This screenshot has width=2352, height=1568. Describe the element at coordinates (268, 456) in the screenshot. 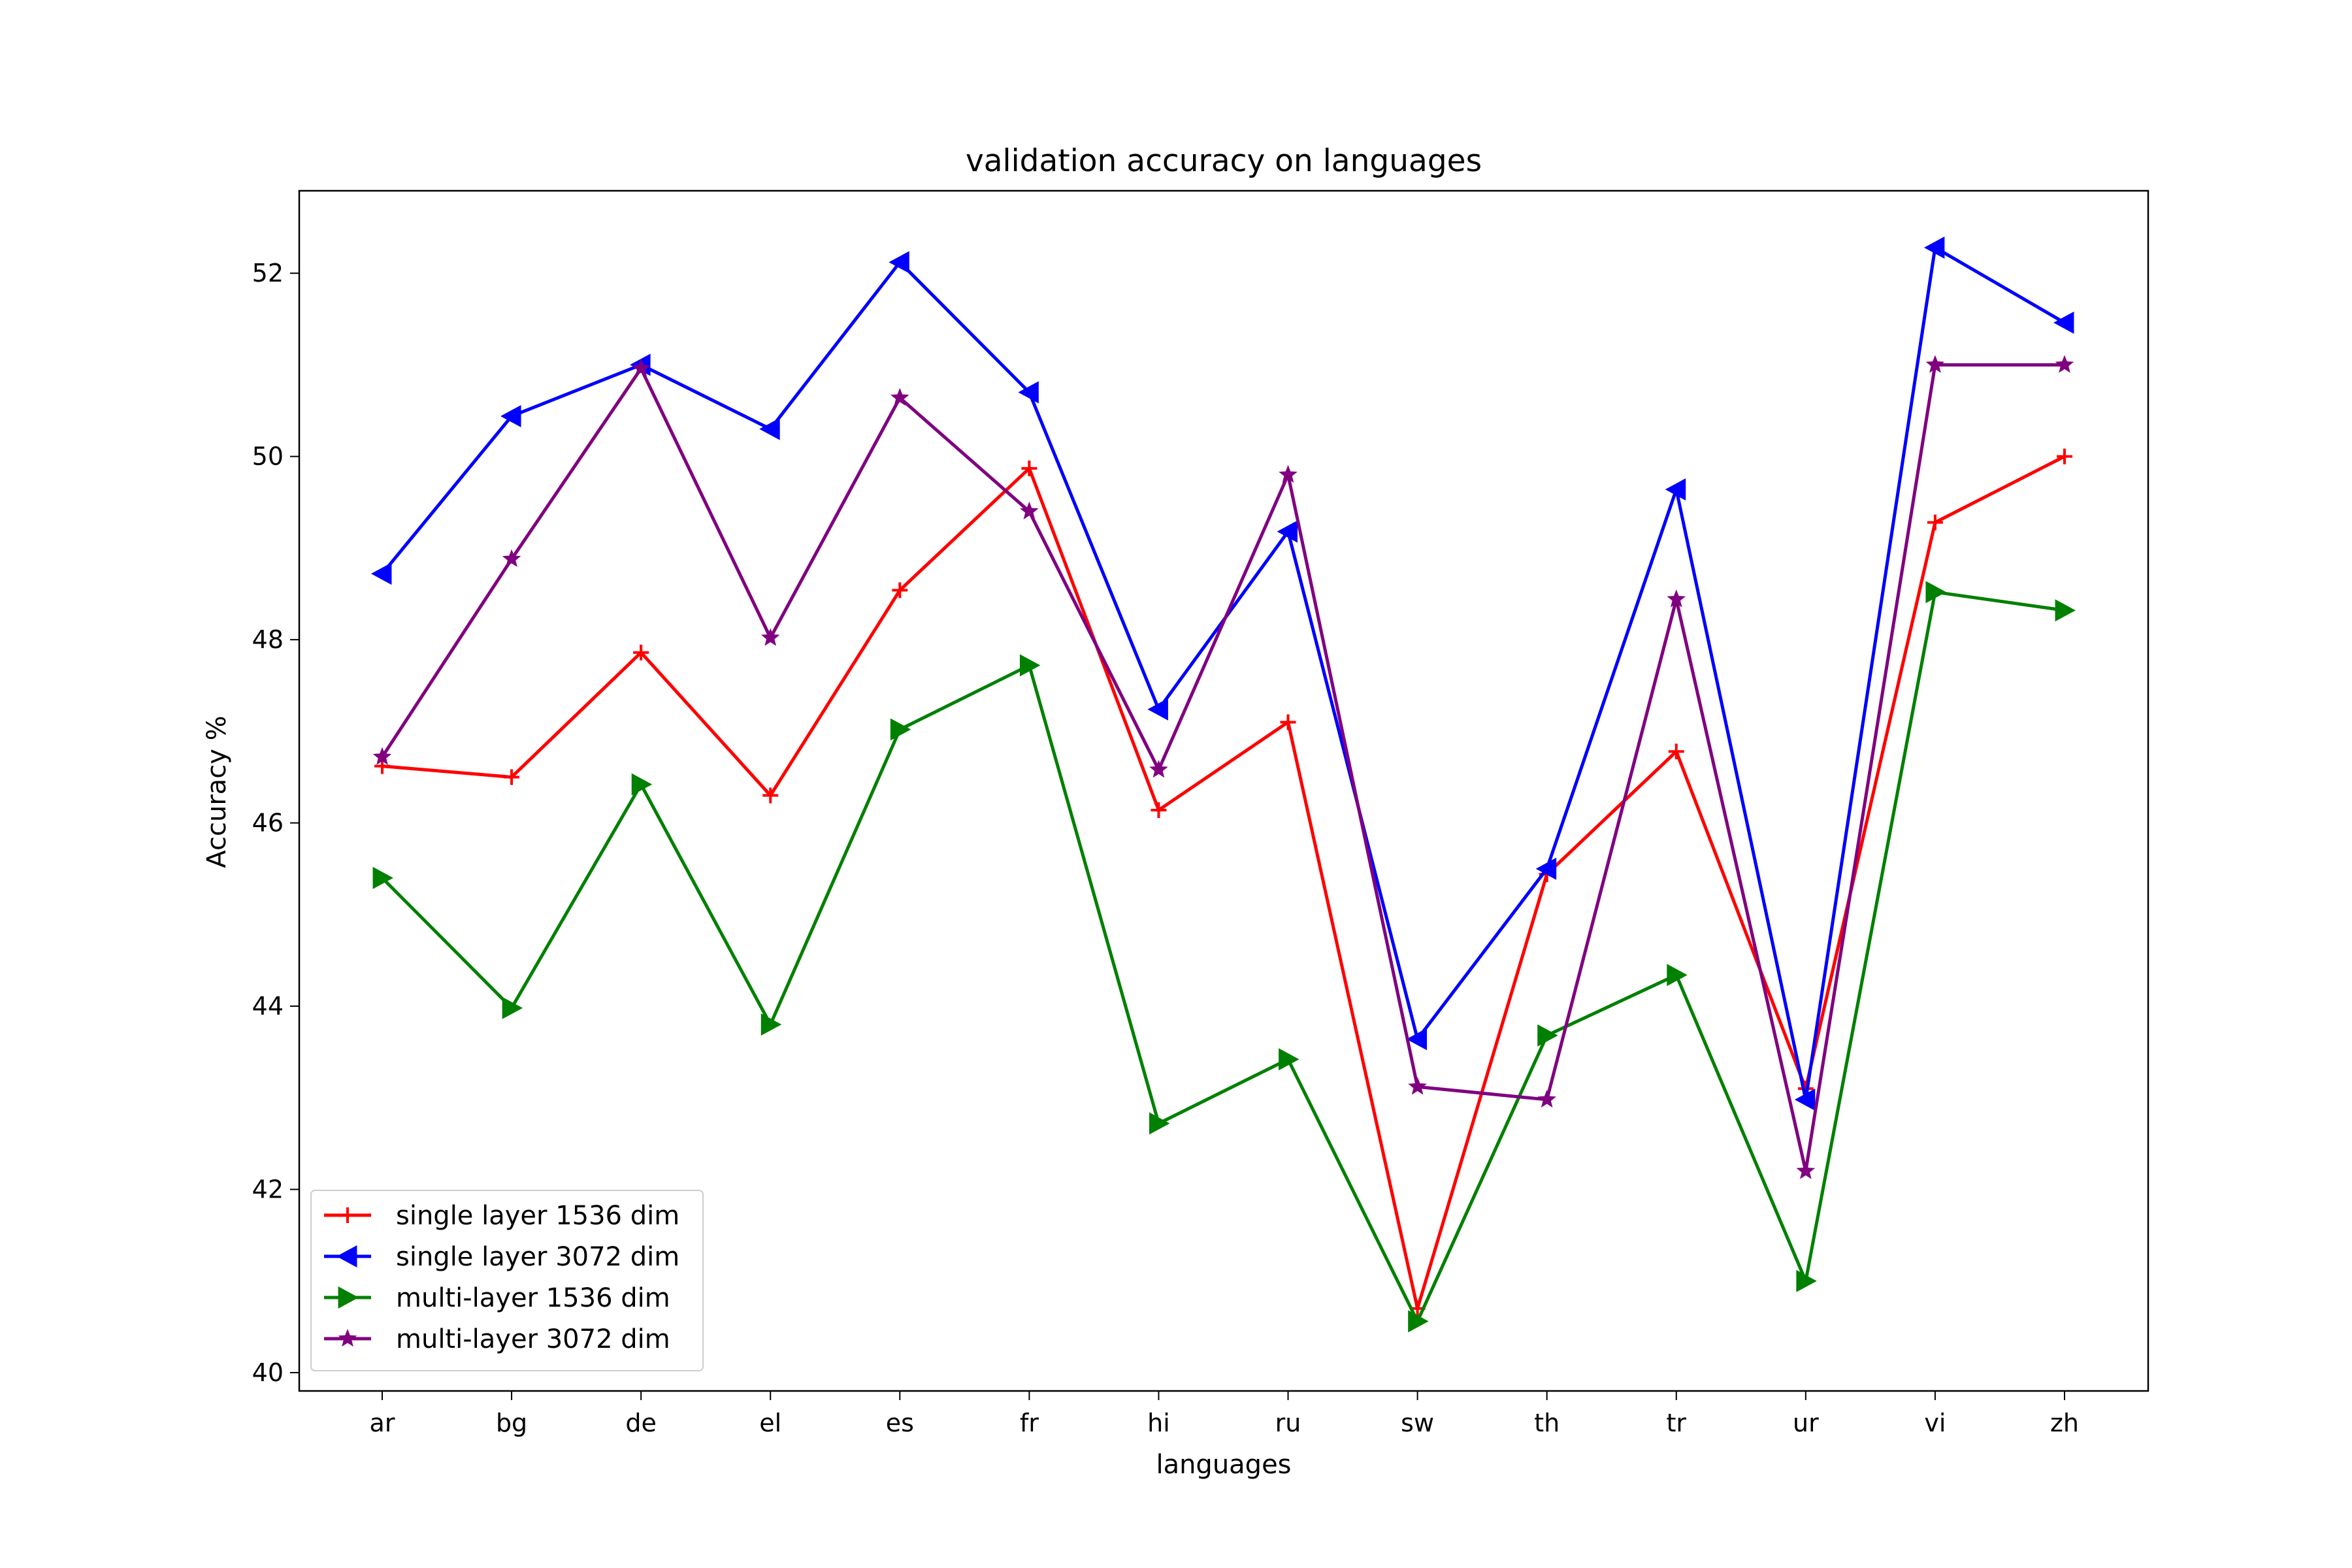

I see `y-tick-label: 50` at that location.